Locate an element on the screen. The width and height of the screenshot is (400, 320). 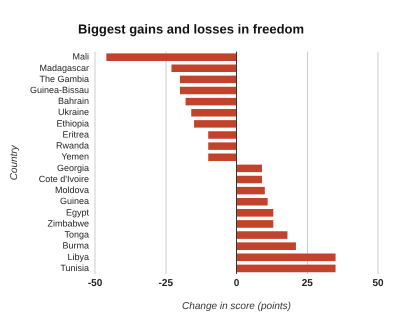
y-tick-label: Cote d'Ivoire is located at coordinates (64, 179).